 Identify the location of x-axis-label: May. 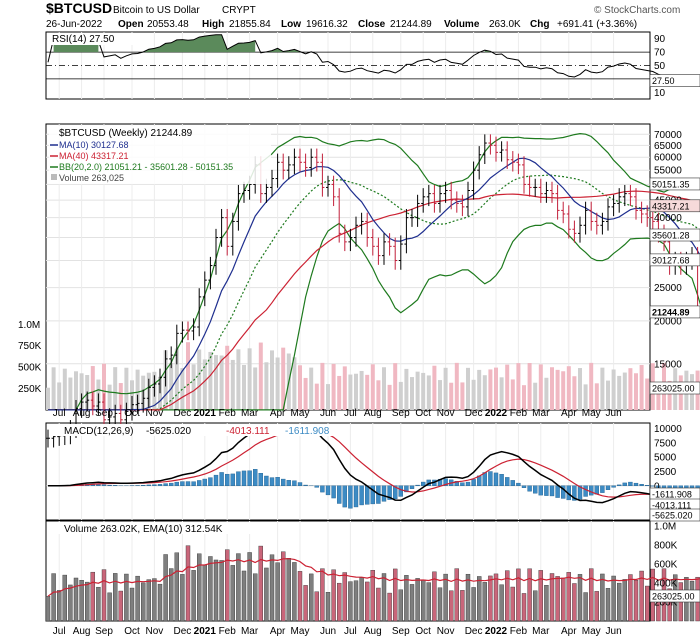
(300, 631).